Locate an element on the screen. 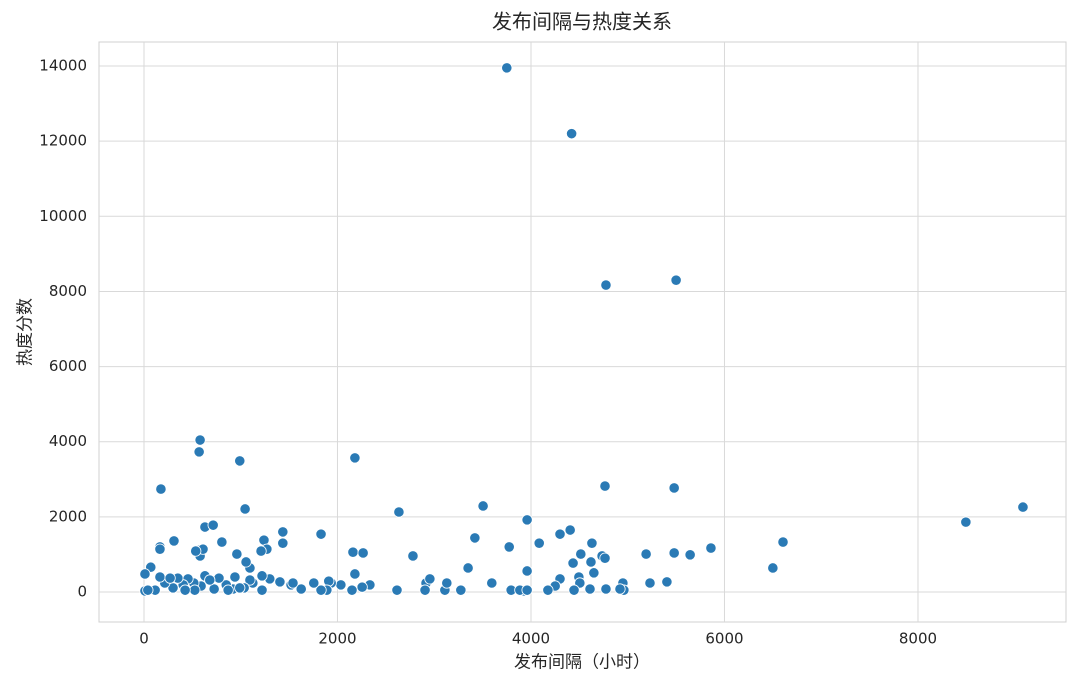 Image resolution: width=1080 pixels, height=686 pixels. y-tick-label: 10000 is located at coordinates (63, 216).